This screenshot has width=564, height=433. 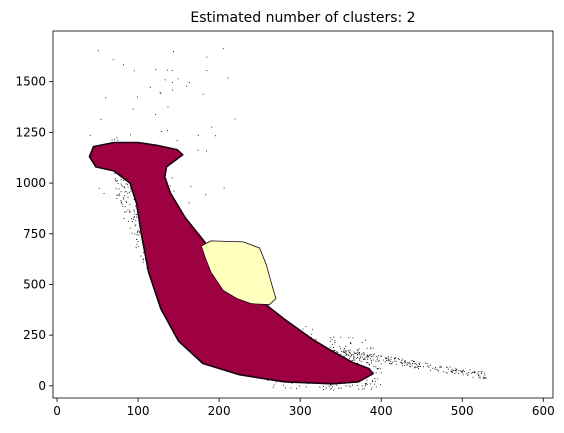 I want to click on cluster-1-region, so click(x=238, y=273).